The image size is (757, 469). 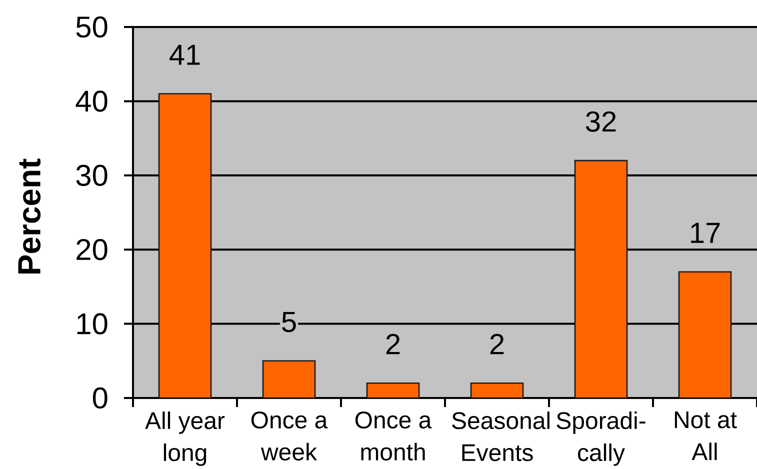 I want to click on x-tick-label: All year long, so click(x=185, y=439).